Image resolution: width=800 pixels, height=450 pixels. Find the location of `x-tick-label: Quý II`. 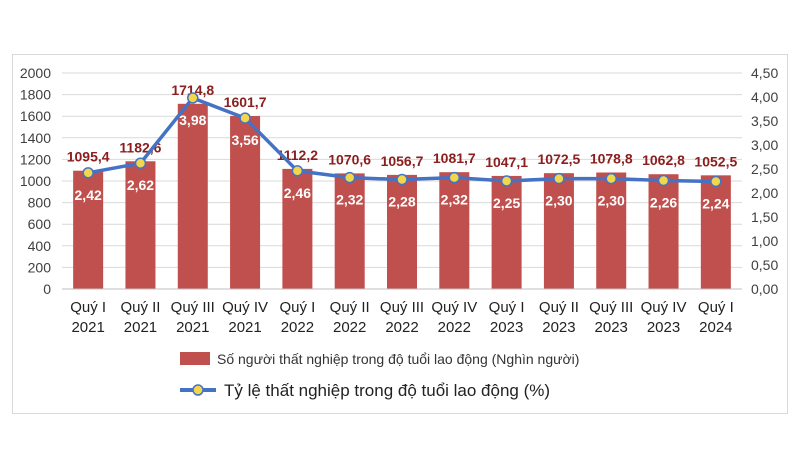

x-tick-label: Quý II is located at coordinates (559, 307).